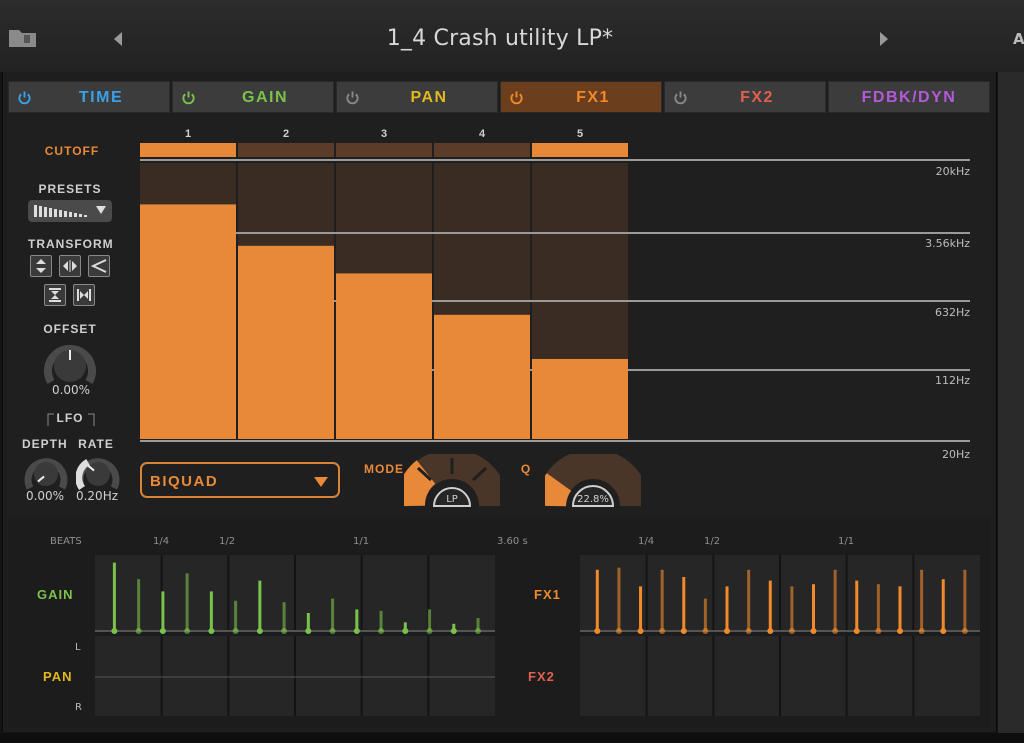  Describe the element at coordinates (452, 499) in the screenshot. I see `filter-mode-value: LP` at that location.